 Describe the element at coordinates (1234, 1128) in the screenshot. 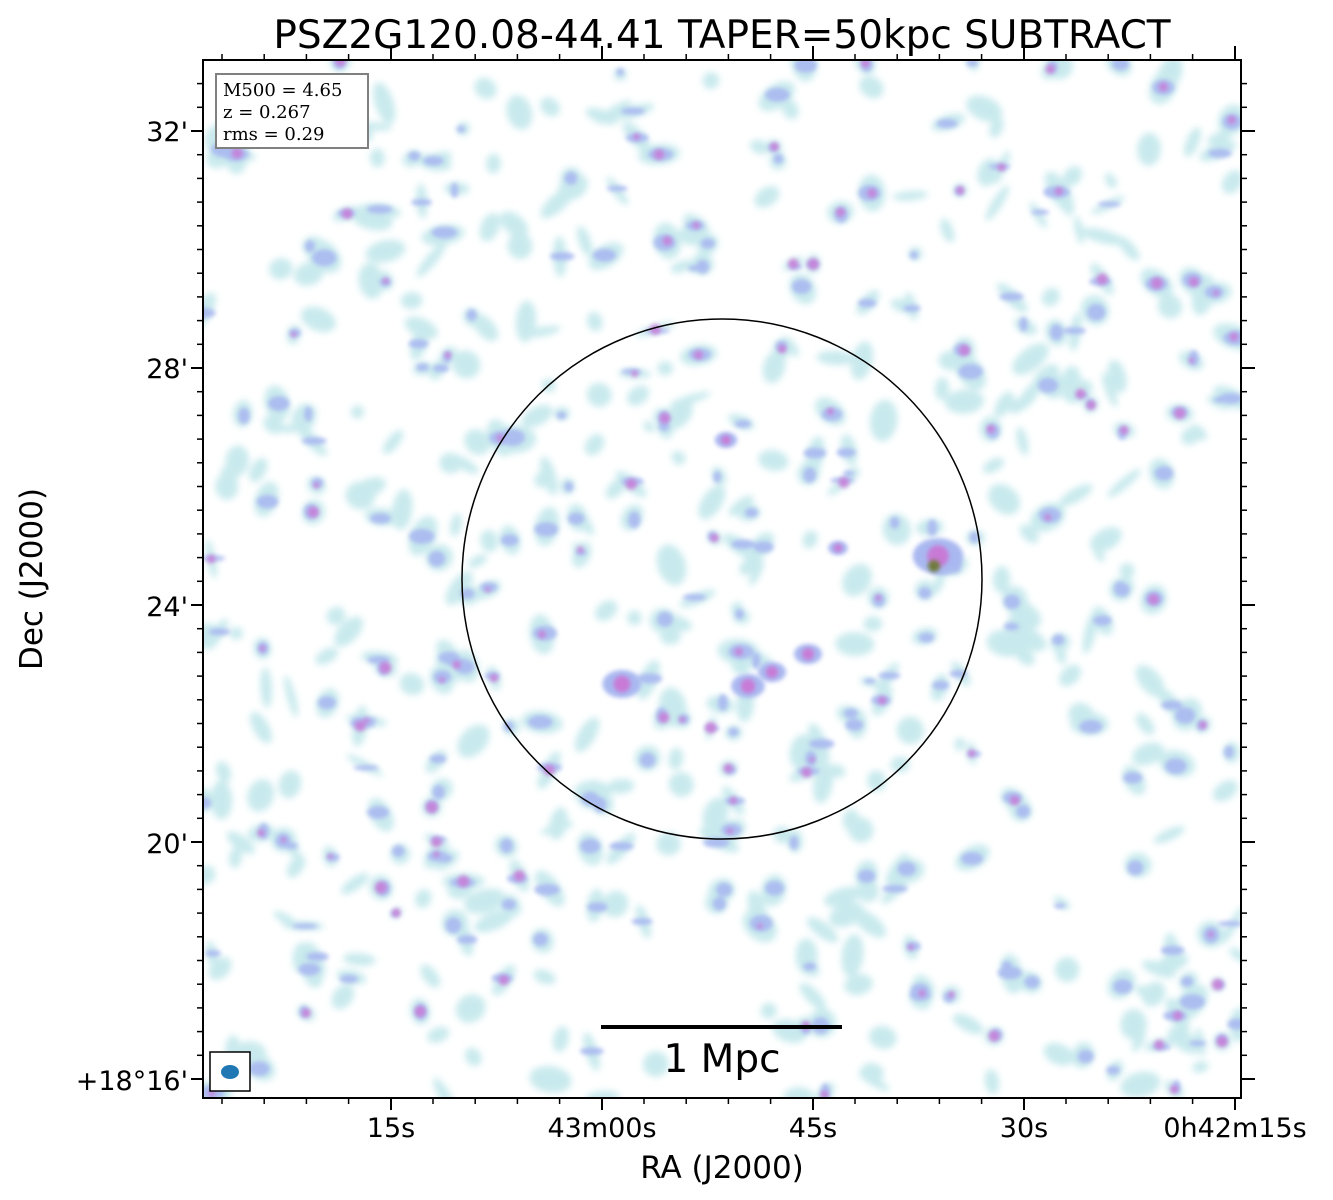

I see `x-tick-label: 0h42m15s` at that location.